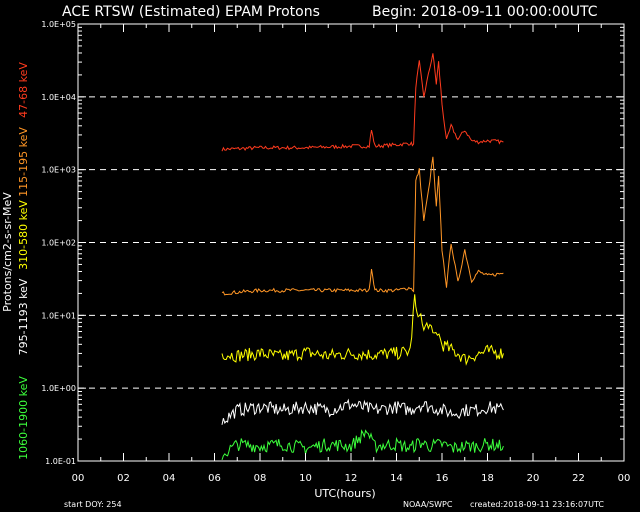 This screenshot has width=640, height=512. Describe the element at coordinates (362, 102) in the screenshot. I see `series-line-47-68-kev` at that location.